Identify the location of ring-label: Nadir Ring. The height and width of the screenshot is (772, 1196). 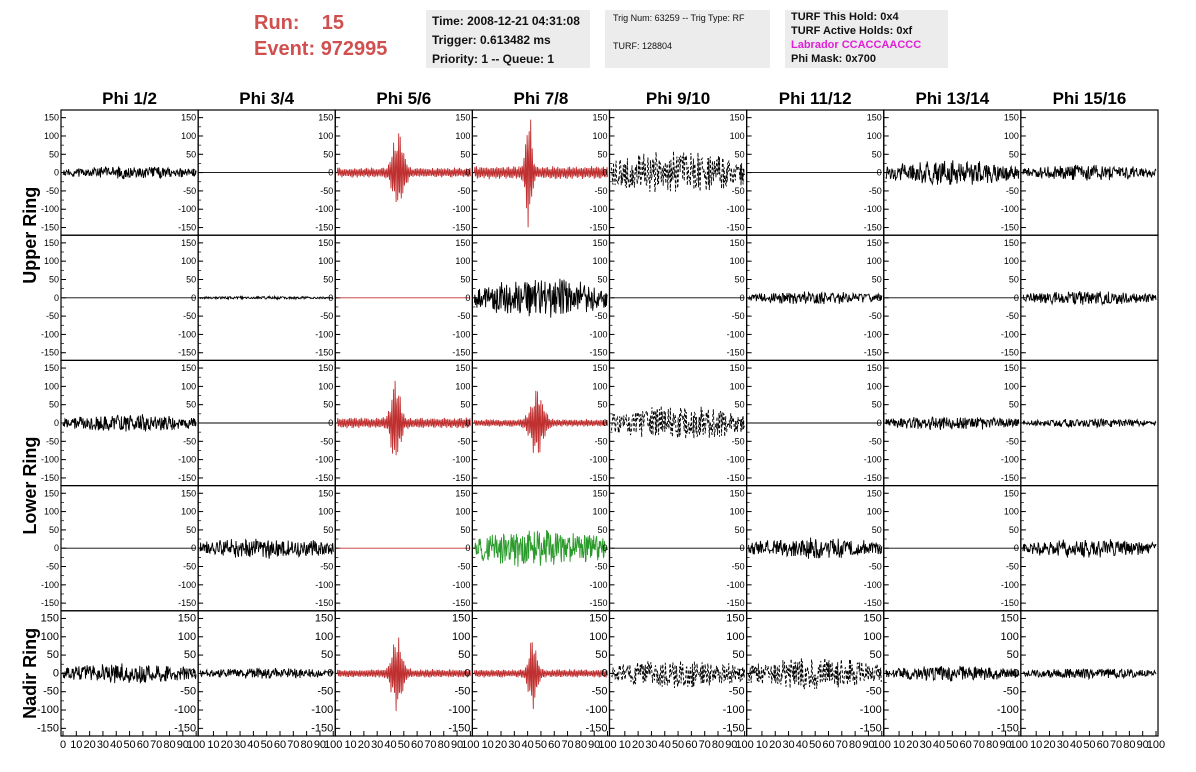
(30, 673).